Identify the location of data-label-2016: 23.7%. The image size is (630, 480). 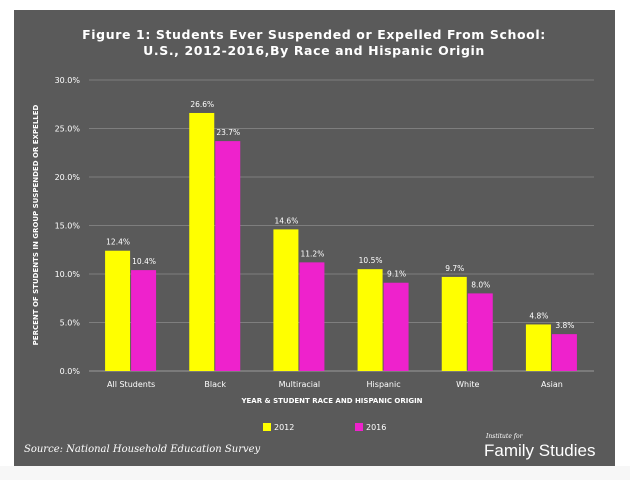
(228, 132).